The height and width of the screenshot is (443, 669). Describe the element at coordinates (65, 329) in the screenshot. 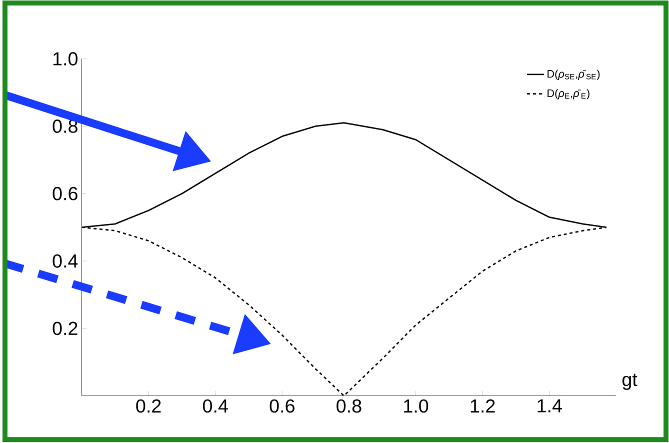

I see `y-tick-label: 0.2` at that location.